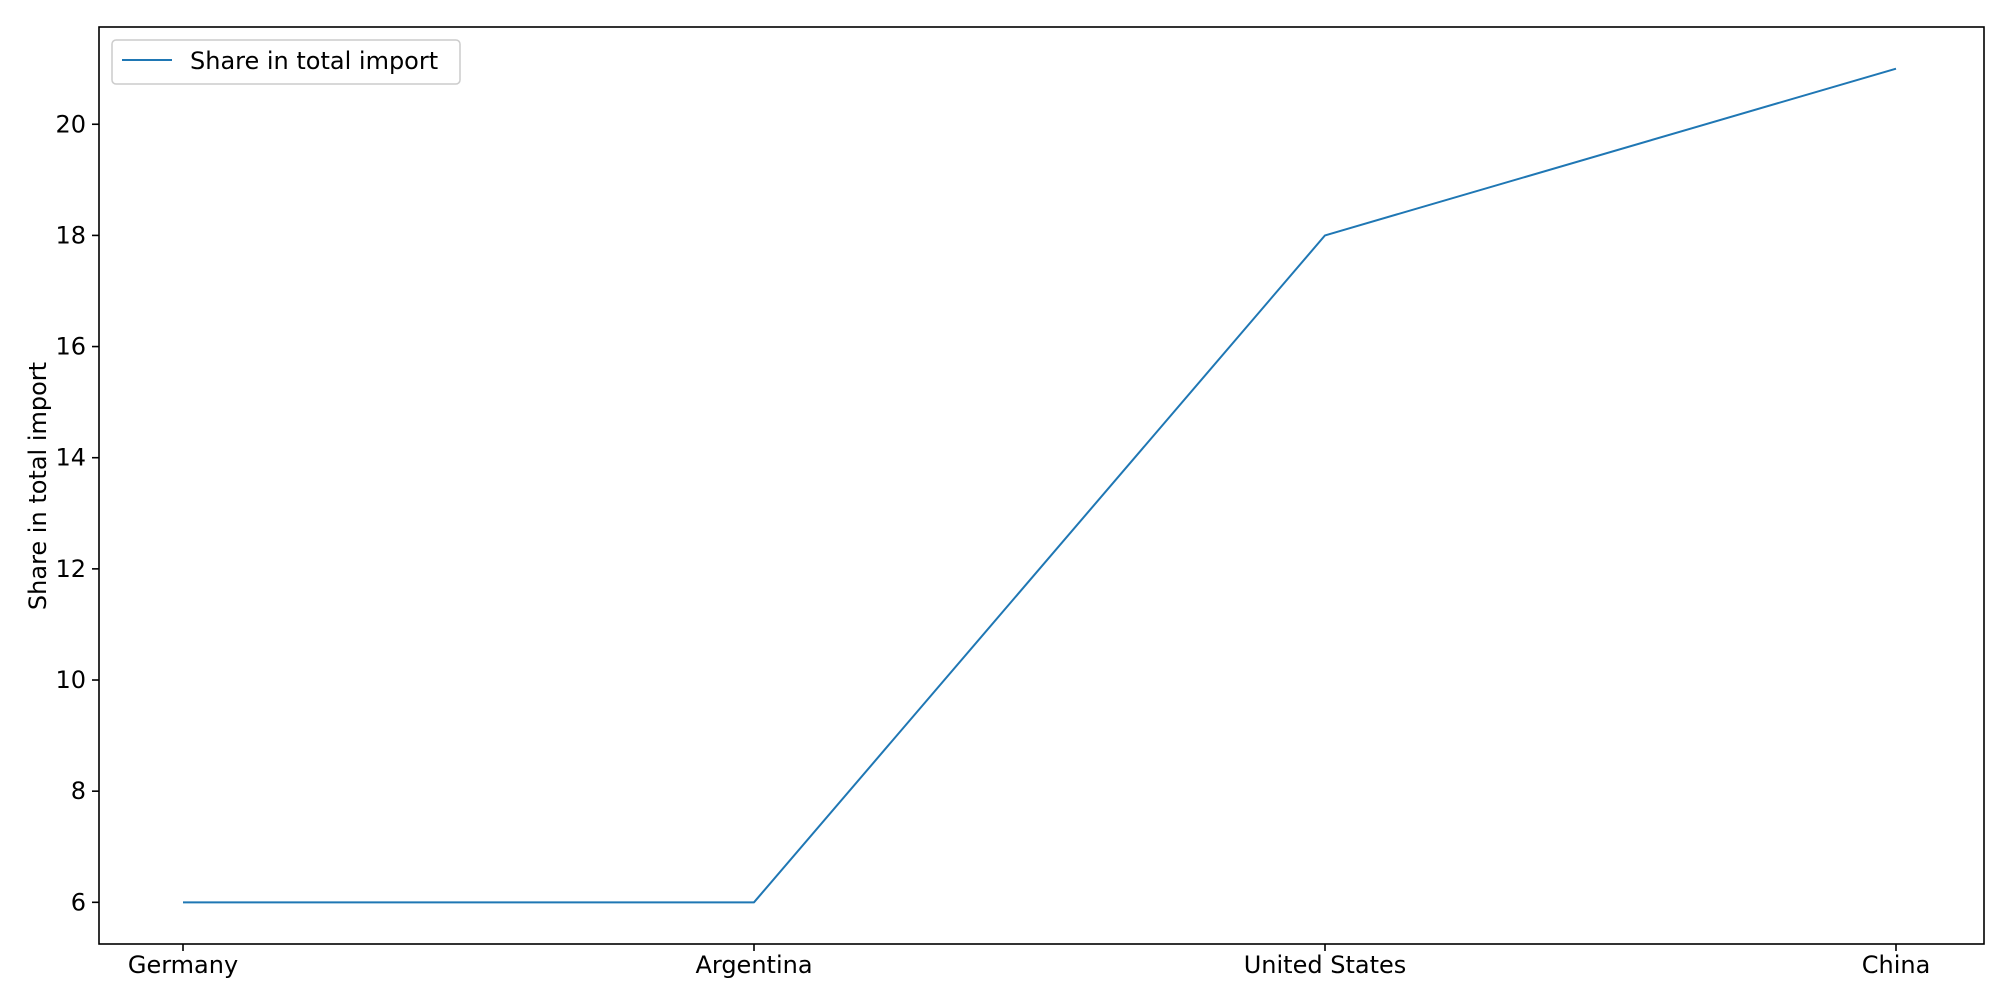 The width and height of the screenshot is (2000, 1000). Describe the element at coordinates (1029, 961) in the screenshot. I see `x-axis-ticks: Germany Argentina United States China` at that location.